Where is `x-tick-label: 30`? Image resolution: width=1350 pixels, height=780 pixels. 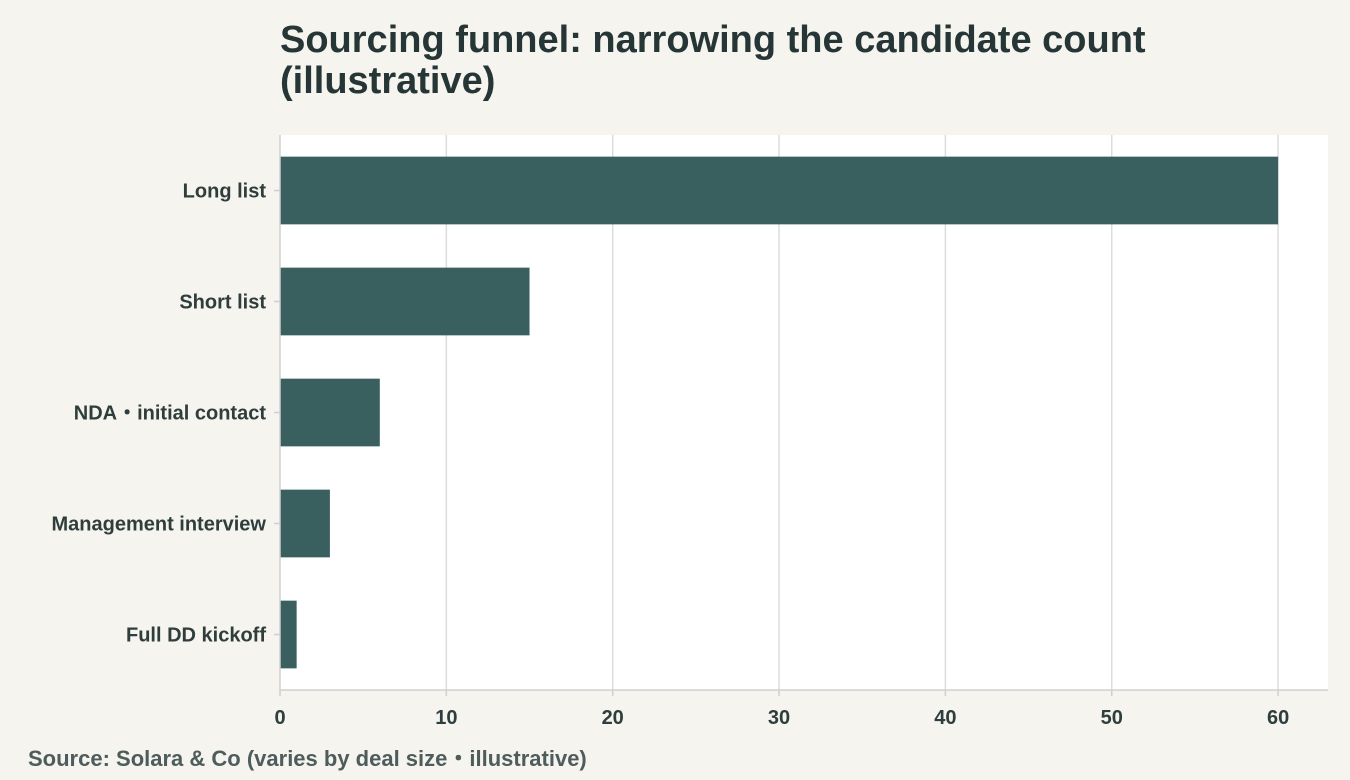
x-tick-label: 30 is located at coordinates (779, 718).